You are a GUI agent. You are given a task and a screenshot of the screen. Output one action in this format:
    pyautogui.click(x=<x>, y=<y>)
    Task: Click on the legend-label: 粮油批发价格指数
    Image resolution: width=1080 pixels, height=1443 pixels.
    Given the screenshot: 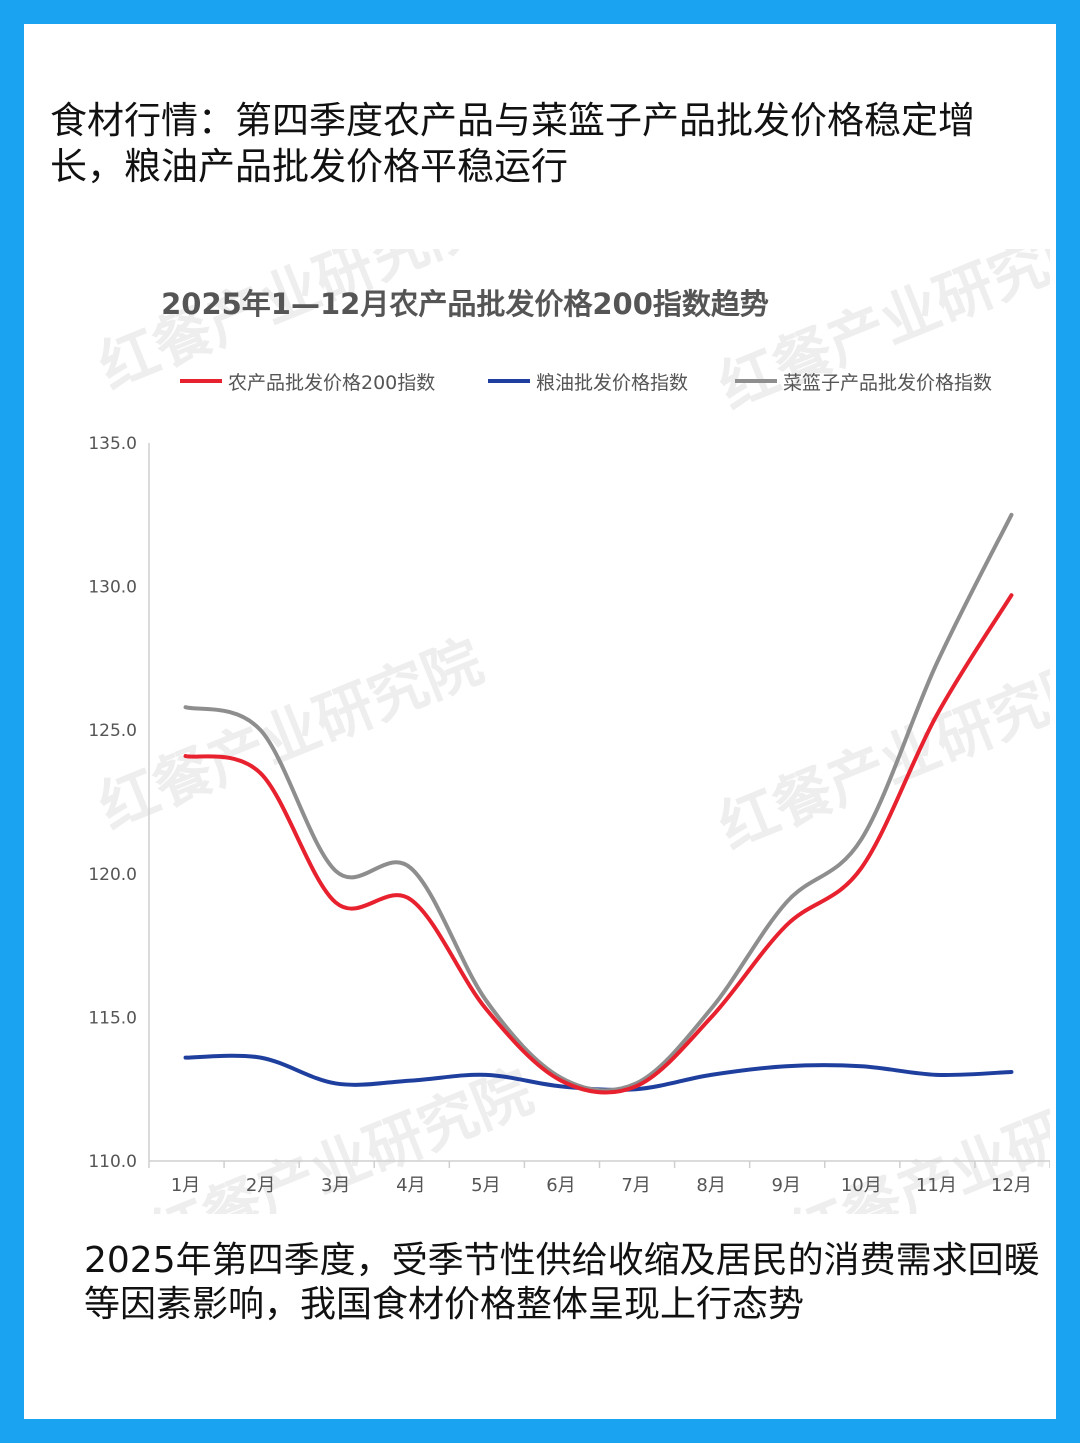 What is the action you would take?
    pyautogui.click(x=612, y=383)
    